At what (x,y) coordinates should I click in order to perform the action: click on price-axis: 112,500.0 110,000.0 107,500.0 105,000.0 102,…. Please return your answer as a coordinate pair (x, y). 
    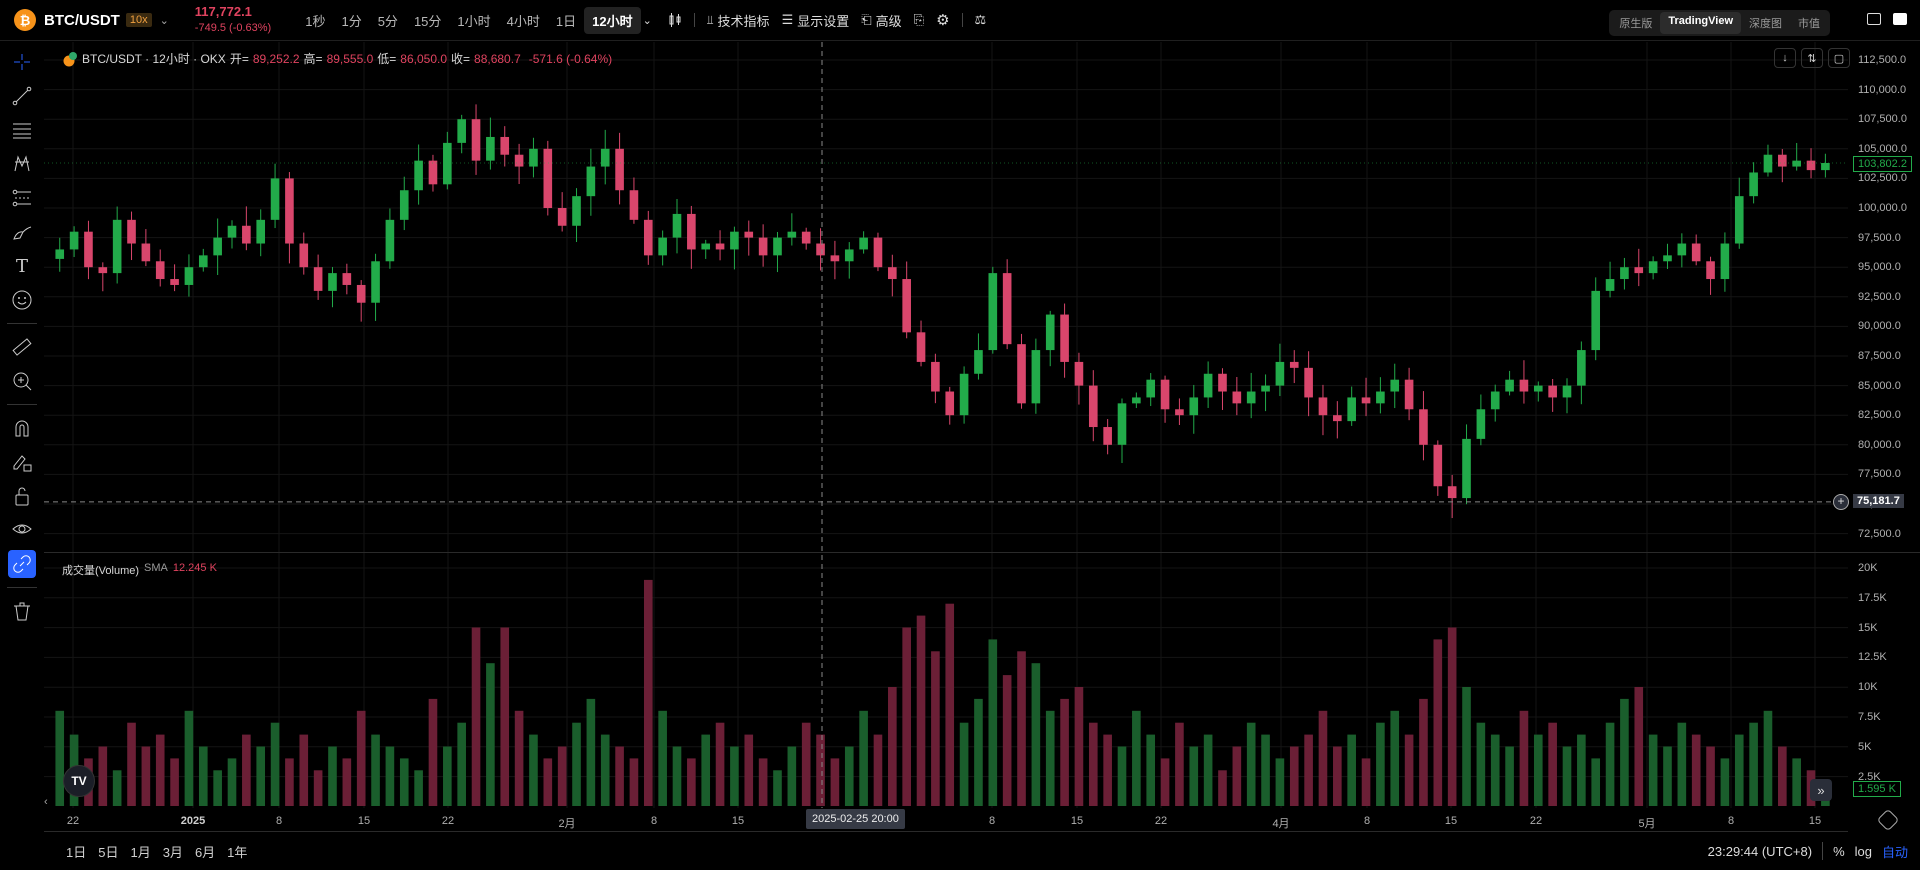
    Looking at the image, I should click on (1884, 432).